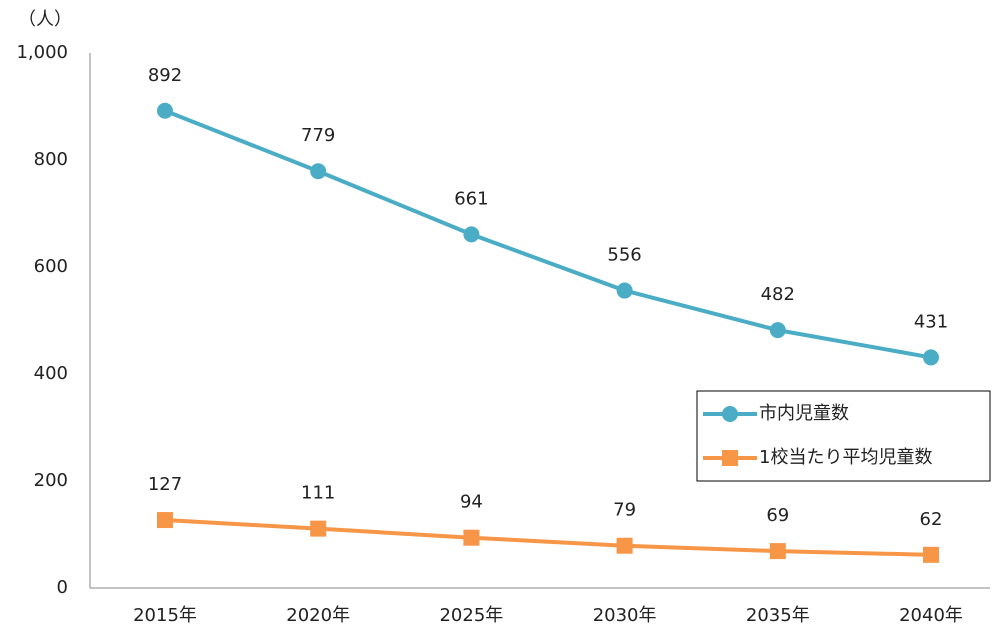 The image size is (997, 630). Describe the element at coordinates (471, 198) in the screenshot. I see `data-label: 661` at that location.